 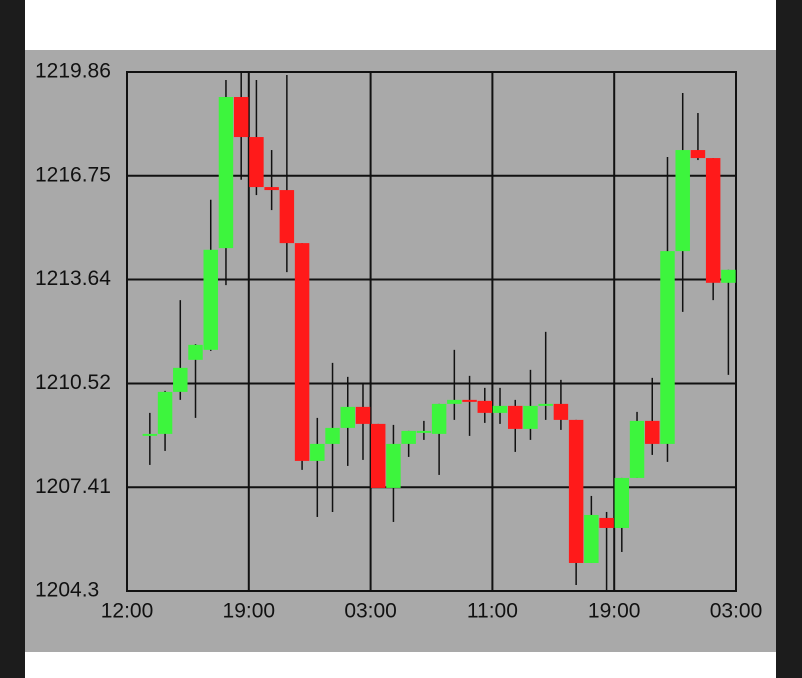 What do you see at coordinates (400, 665) in the screenshot?
I see `bottom-panel` at bounding box center [400, 665].